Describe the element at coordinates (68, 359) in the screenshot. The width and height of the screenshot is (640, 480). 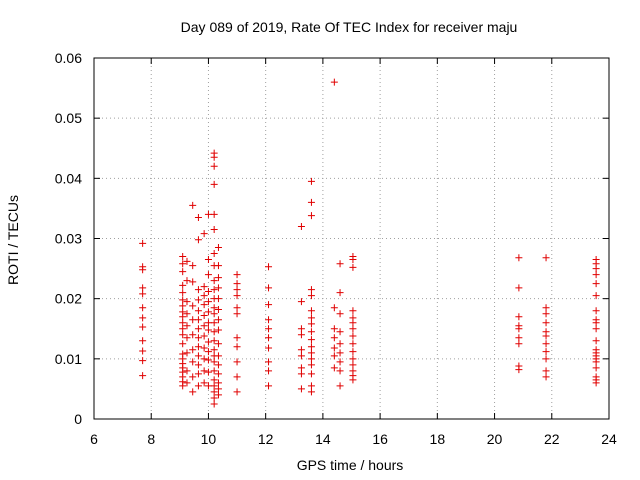
I see `y-tick-label: 0.01` at that location.